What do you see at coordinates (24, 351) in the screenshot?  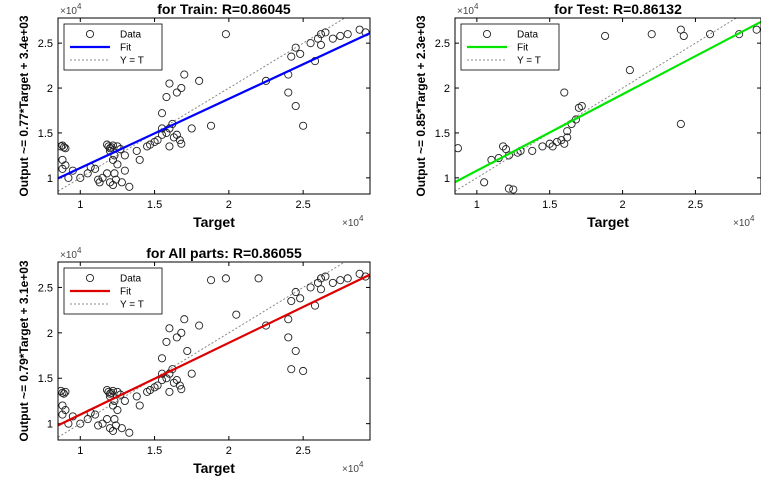 I see `y-axis-label: Output ~= 0.79*Target + 3.1e+03` at bounding box center [24, 351].